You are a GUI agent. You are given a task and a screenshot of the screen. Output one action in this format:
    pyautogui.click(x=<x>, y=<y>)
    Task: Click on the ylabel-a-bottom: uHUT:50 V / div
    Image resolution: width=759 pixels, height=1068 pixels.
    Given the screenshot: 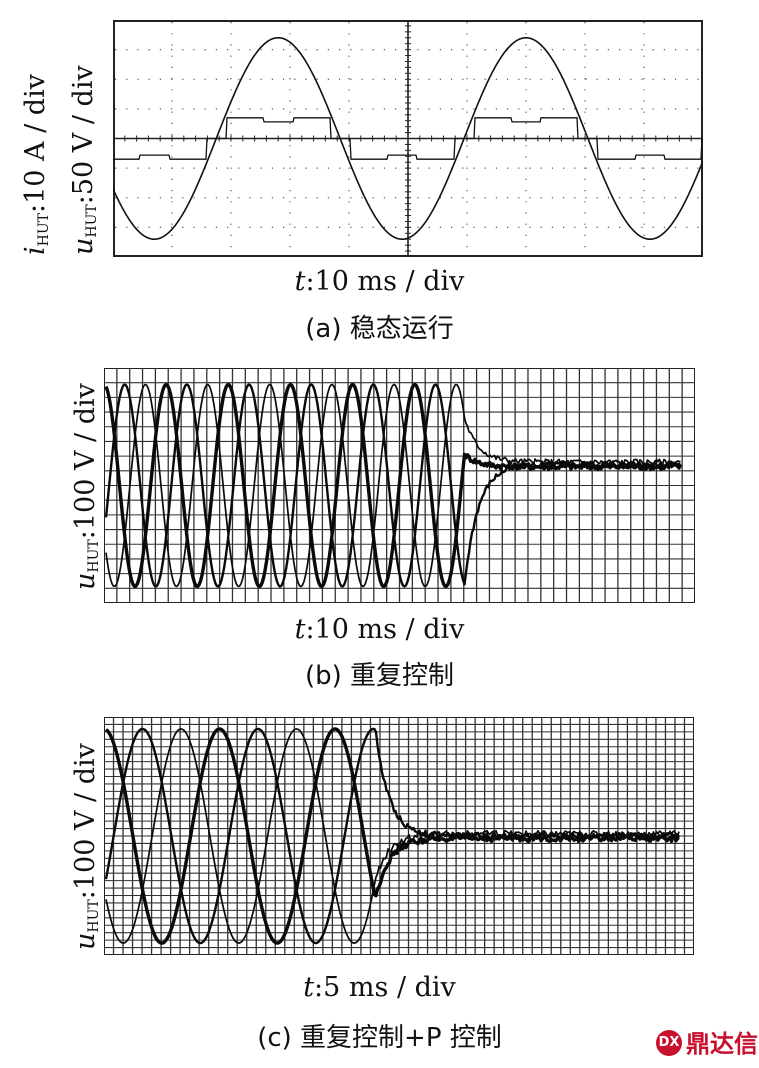 What is the action you would take?
    pyautogui.click(x=87, y=160)
    